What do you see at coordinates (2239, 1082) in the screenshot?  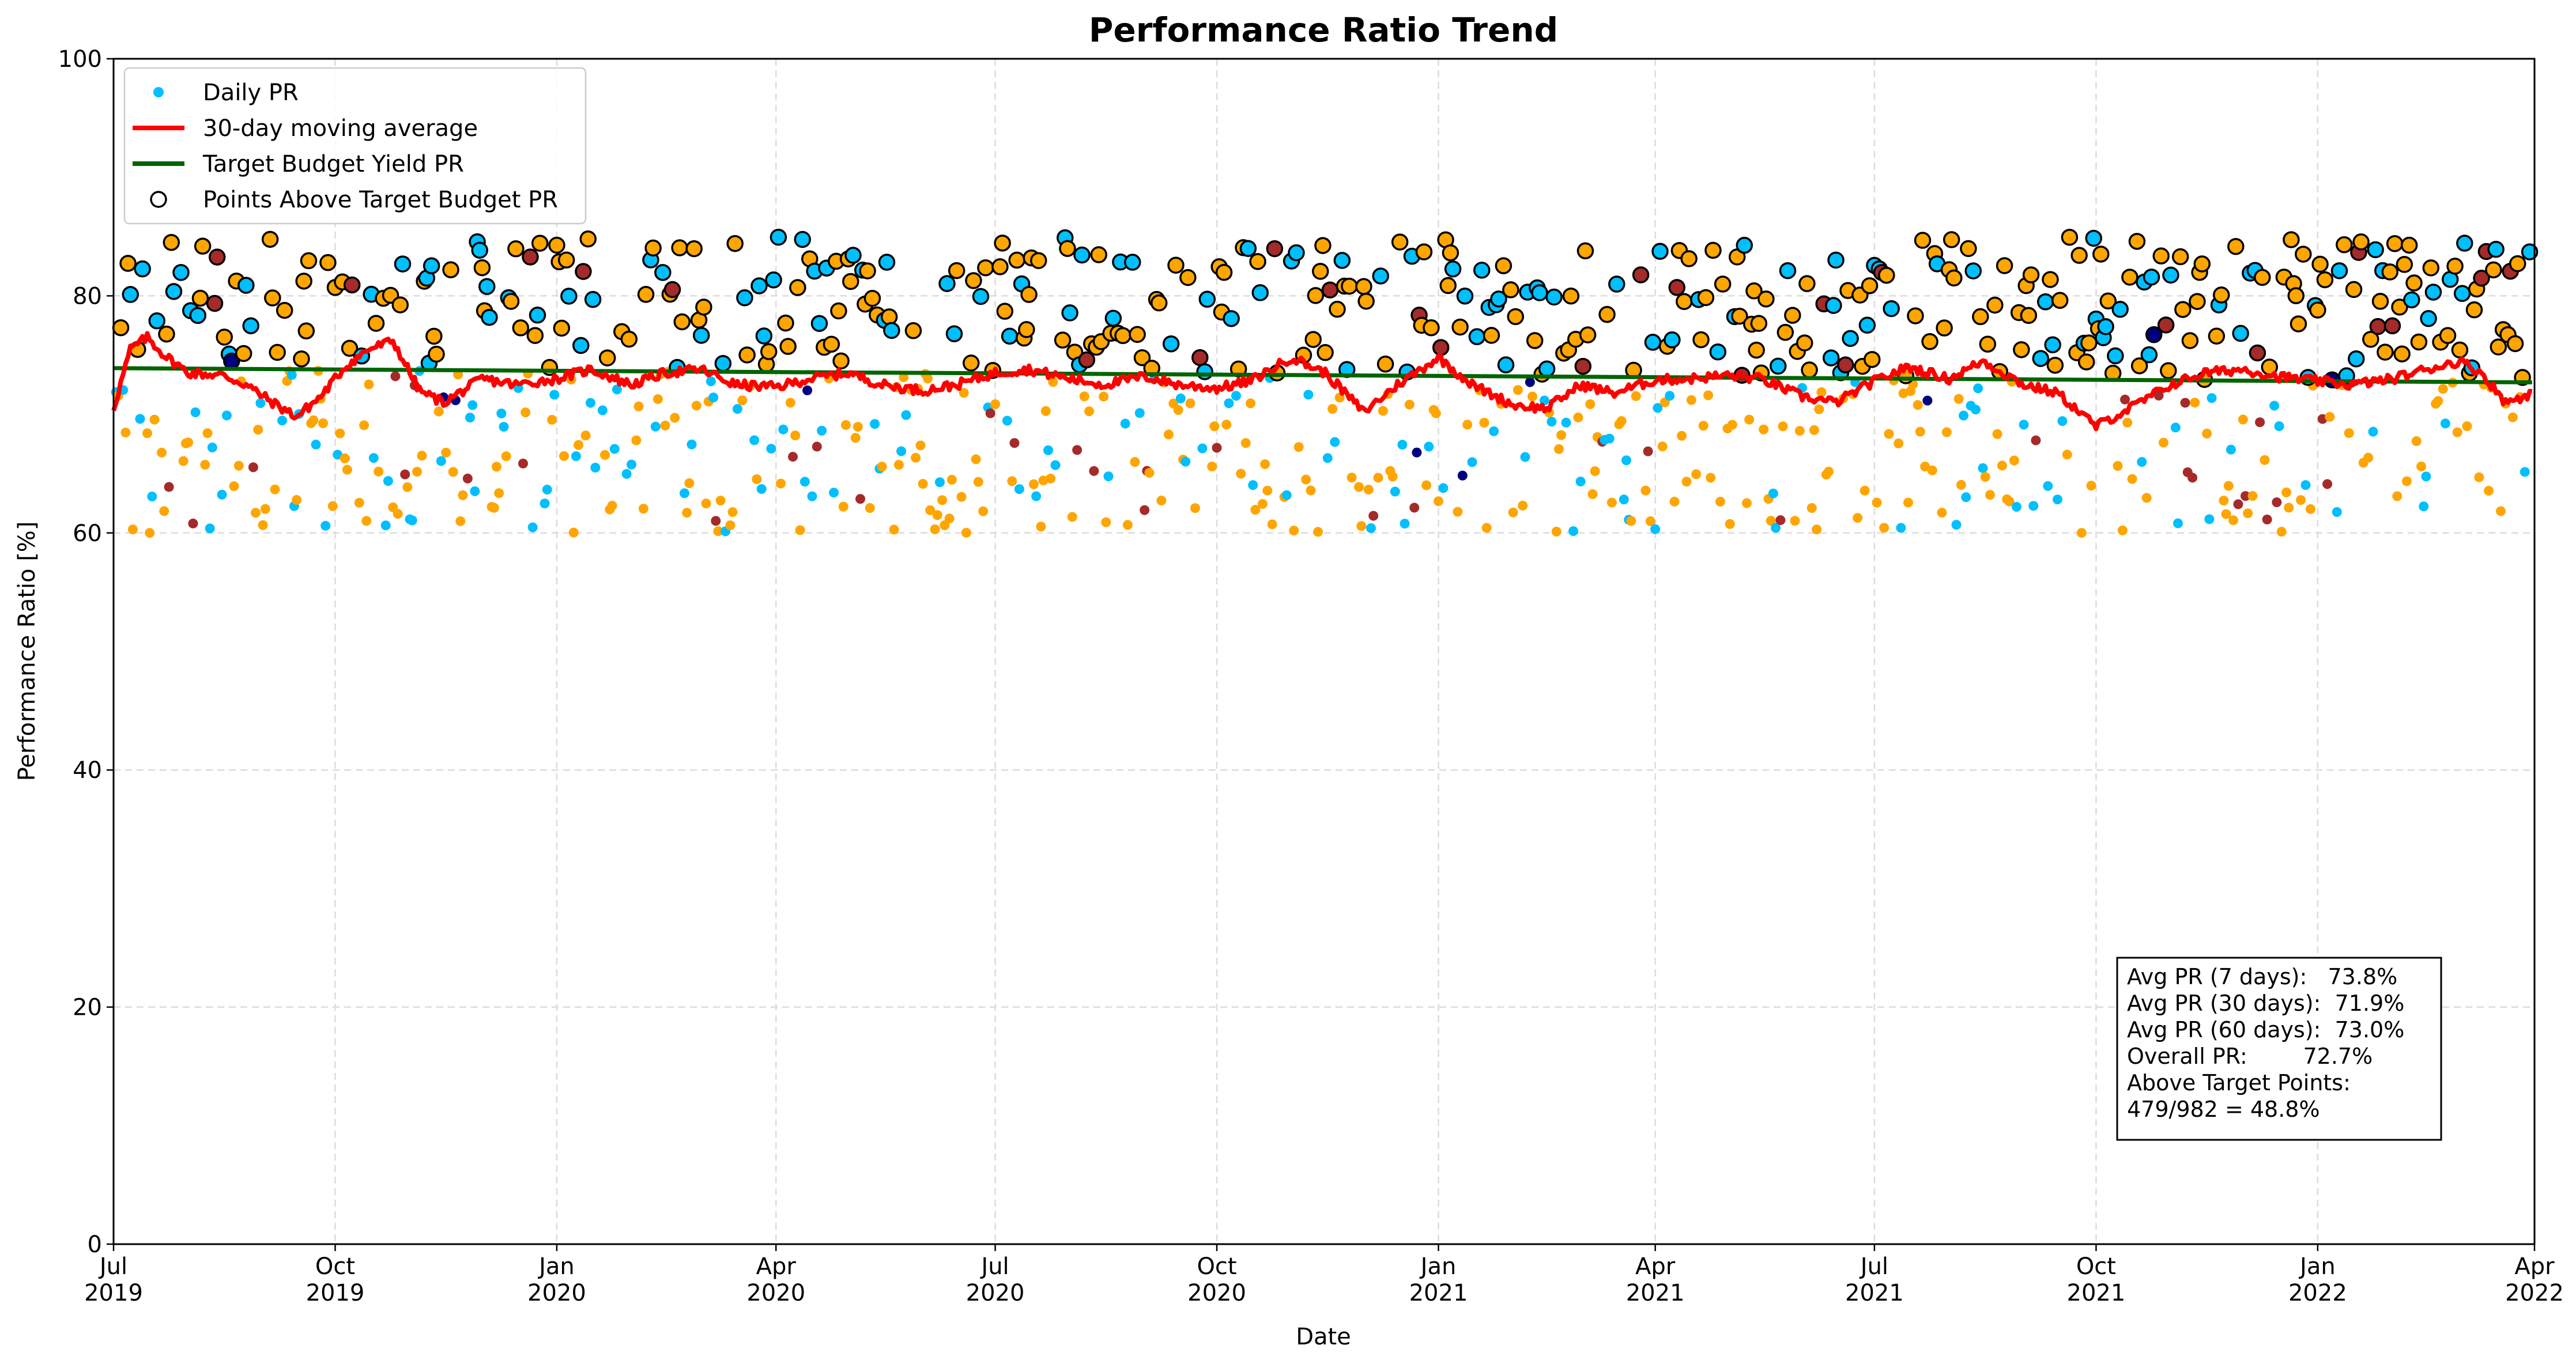 I see `stats-line: Above Target Points:` at bounding box center [2239, 1082].